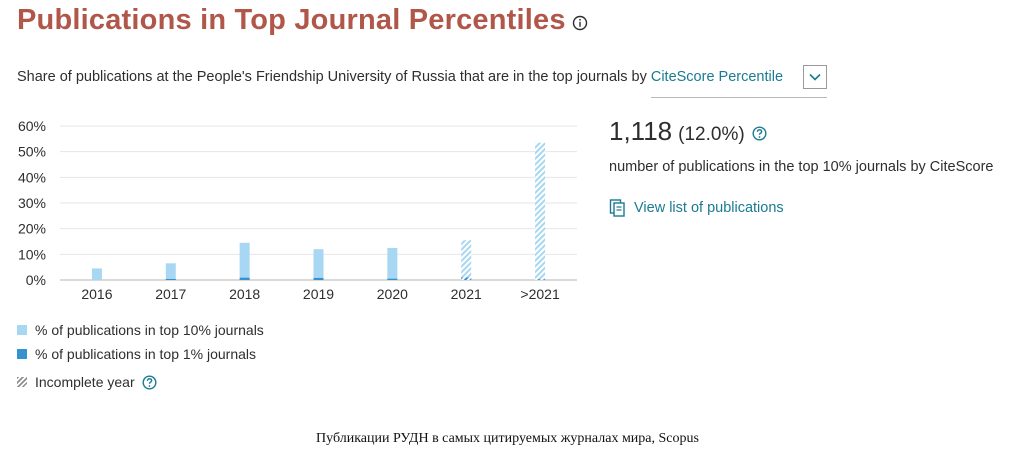 This screenshot has height=459, width=1015. I want to click on y-tick-label: 10%, so click(32, 254).